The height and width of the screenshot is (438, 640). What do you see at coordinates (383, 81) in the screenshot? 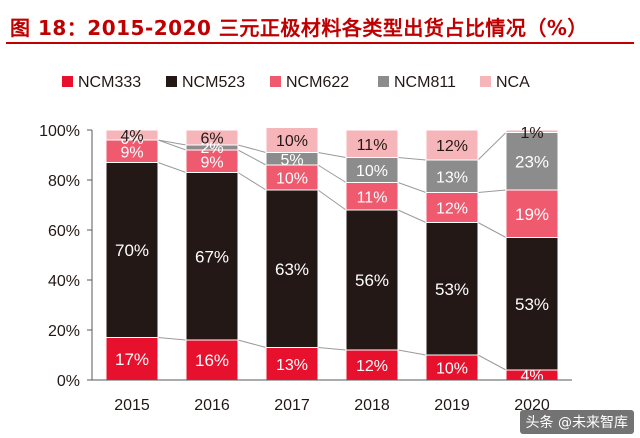
I see `legend-swatch-ncm811` at bounding box center [383, 81].